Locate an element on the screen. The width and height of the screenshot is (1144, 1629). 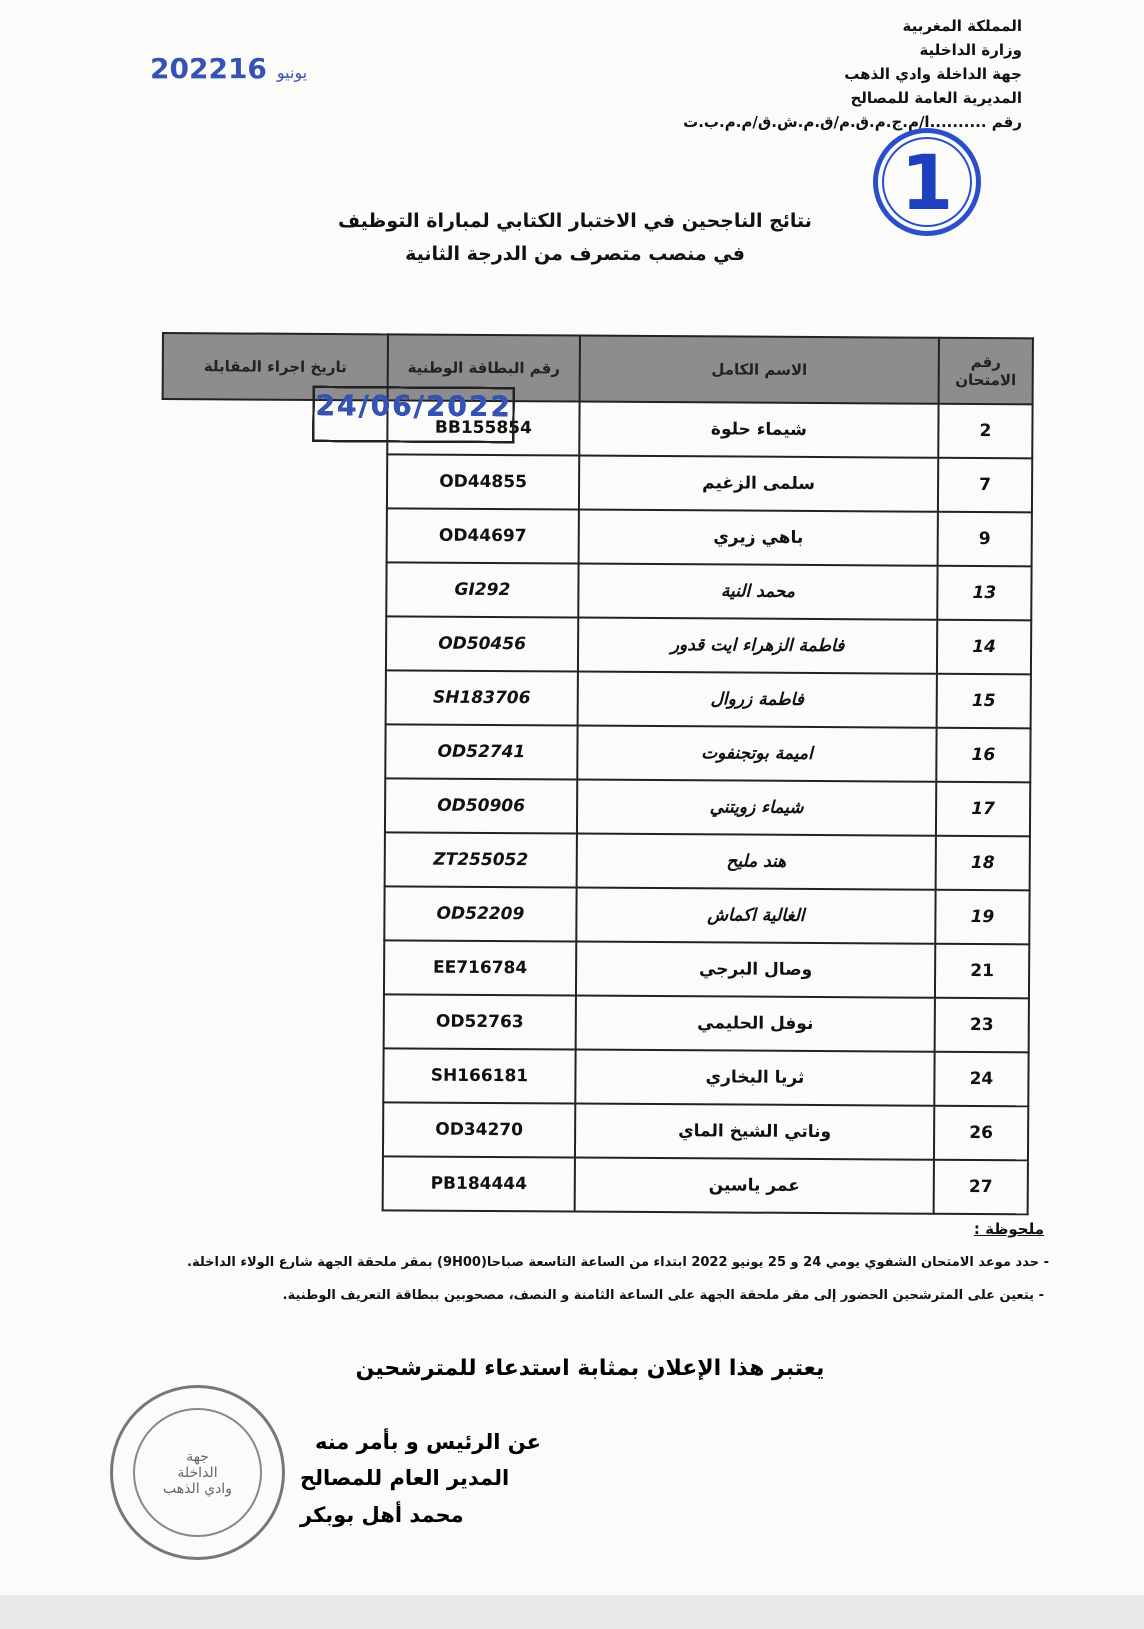
letterhead-line: المملكة المغربية is located at coordinates (962, 26).